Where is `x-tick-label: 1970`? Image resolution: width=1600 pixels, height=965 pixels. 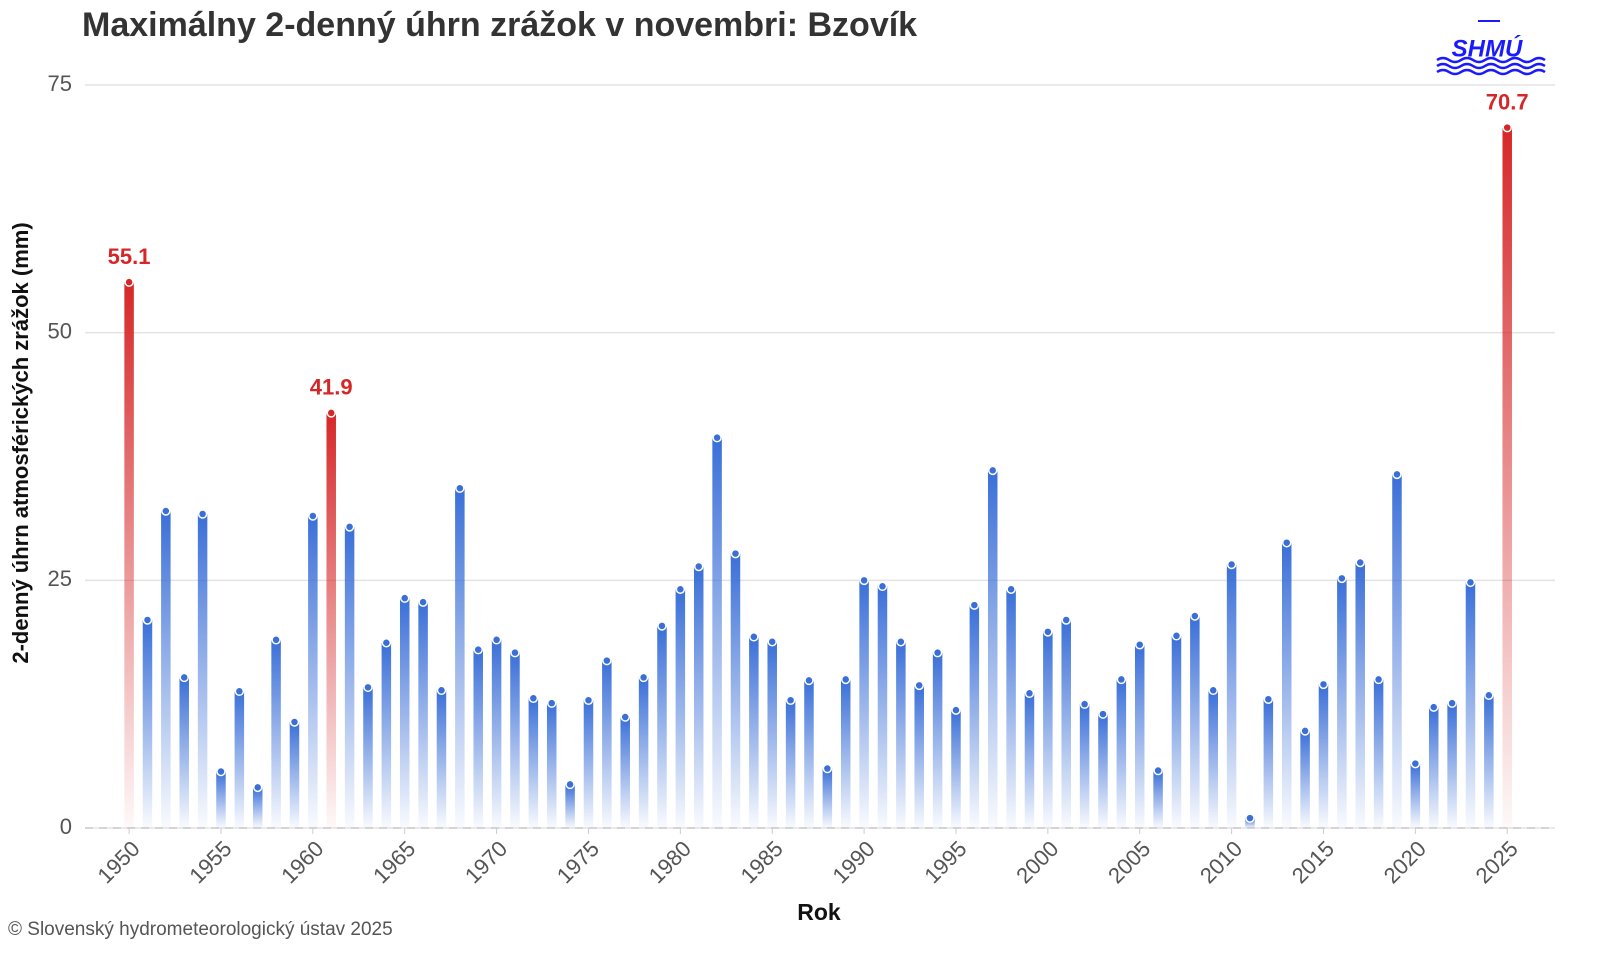 x-tick-label: 1970 is located at coordinates (486, 862).